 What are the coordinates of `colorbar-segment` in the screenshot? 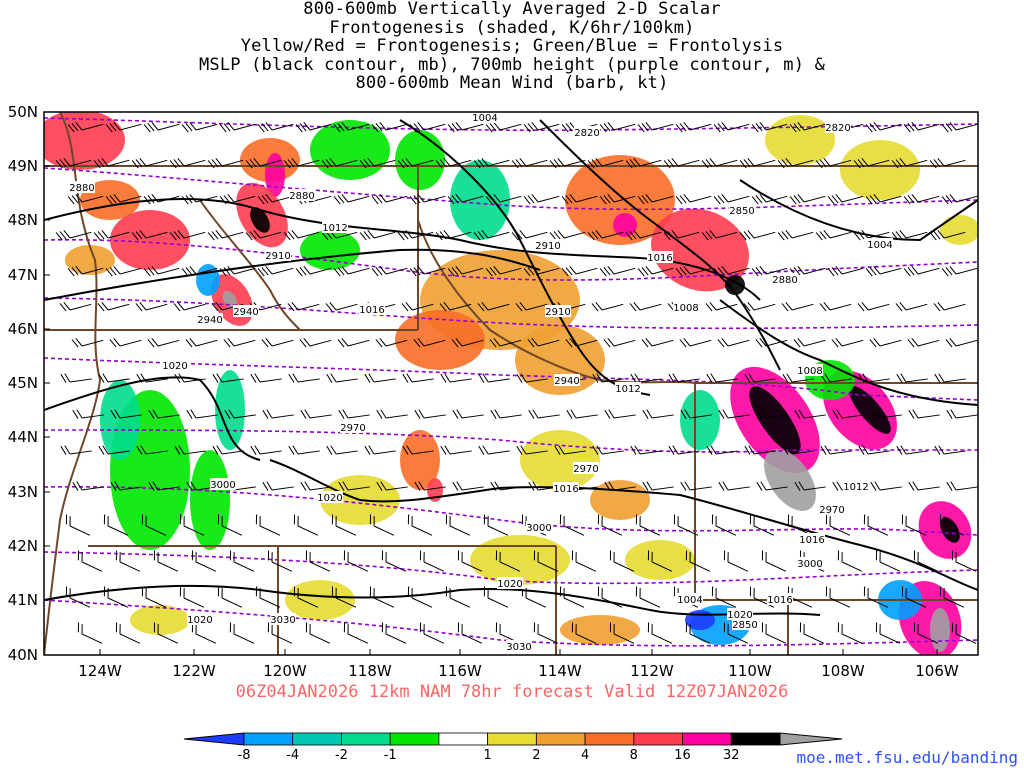 It's located at (707, 739).